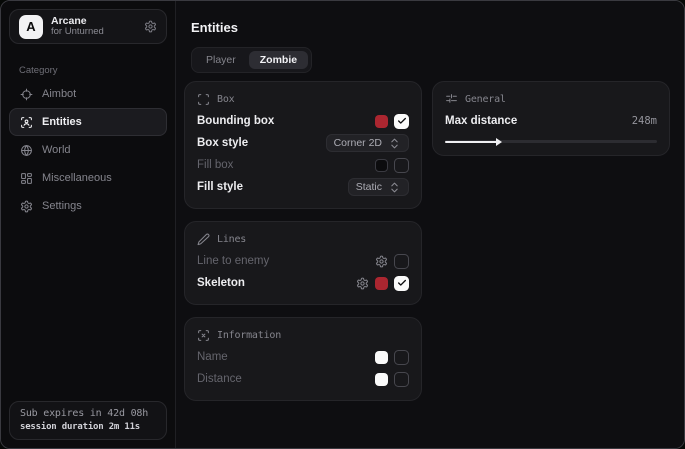  I want to click on sidebar-item-world: World, so click(88, 150).